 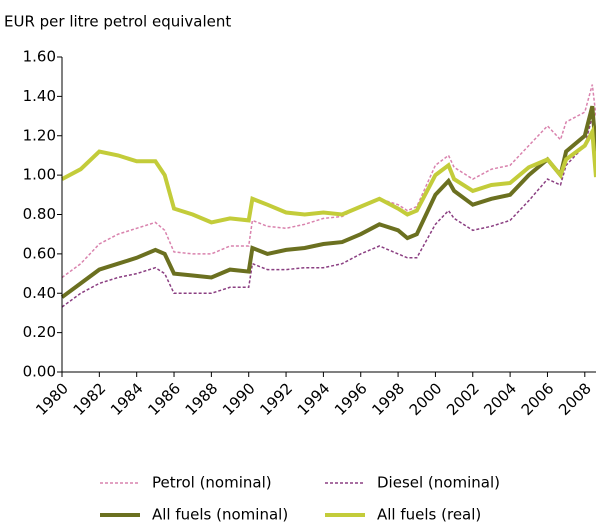 I want to click on y-tick-label: 0.60, so click(x=39, y=253).